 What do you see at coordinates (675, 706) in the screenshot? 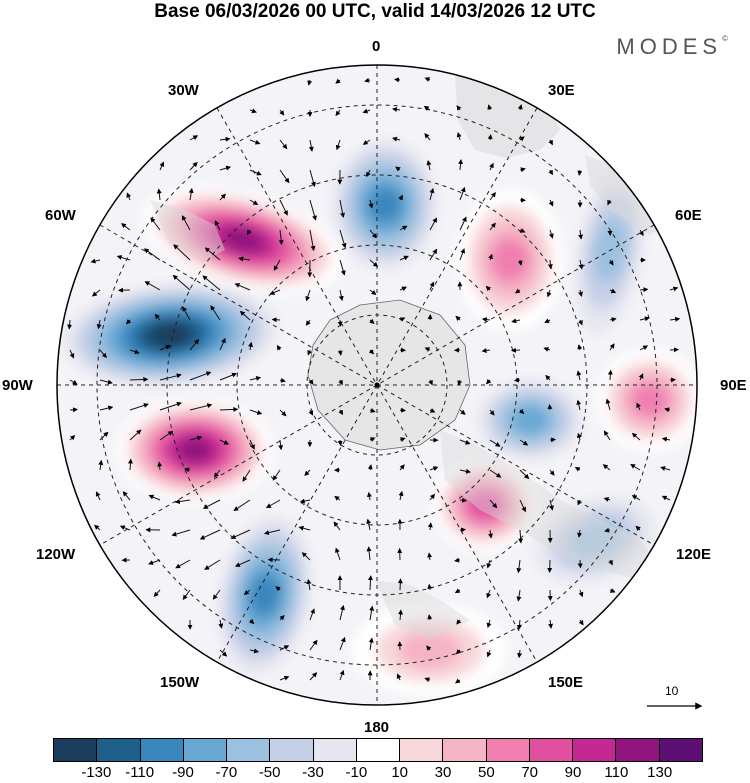
I see `reference-vector` at bounding box center [675, 706].